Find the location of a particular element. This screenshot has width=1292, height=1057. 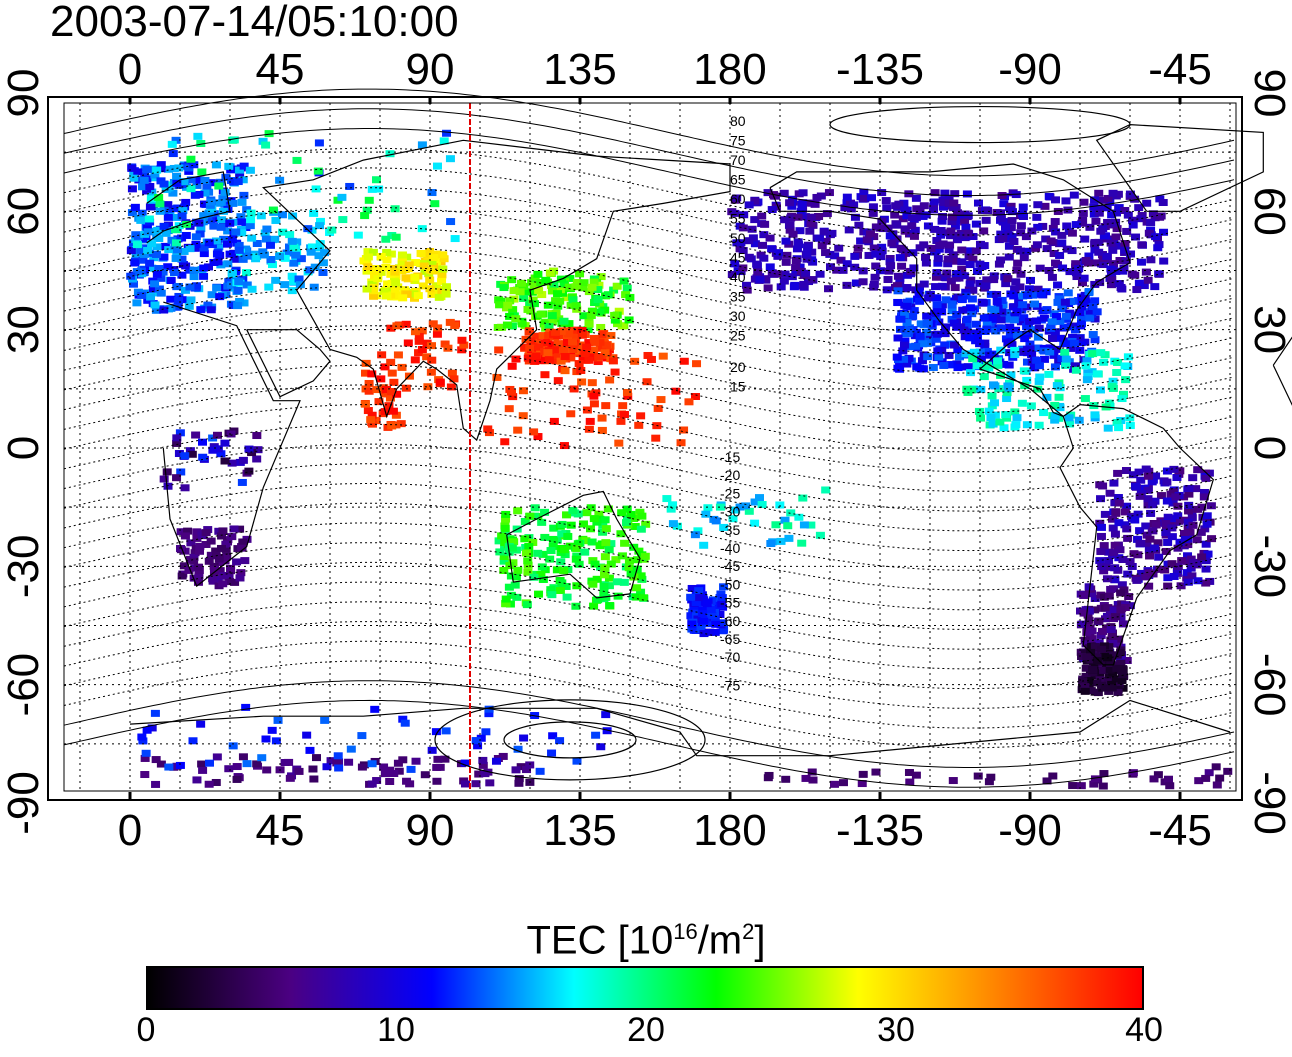

bottom-longitude-label: -90 is located at coordinates (1030, 830).